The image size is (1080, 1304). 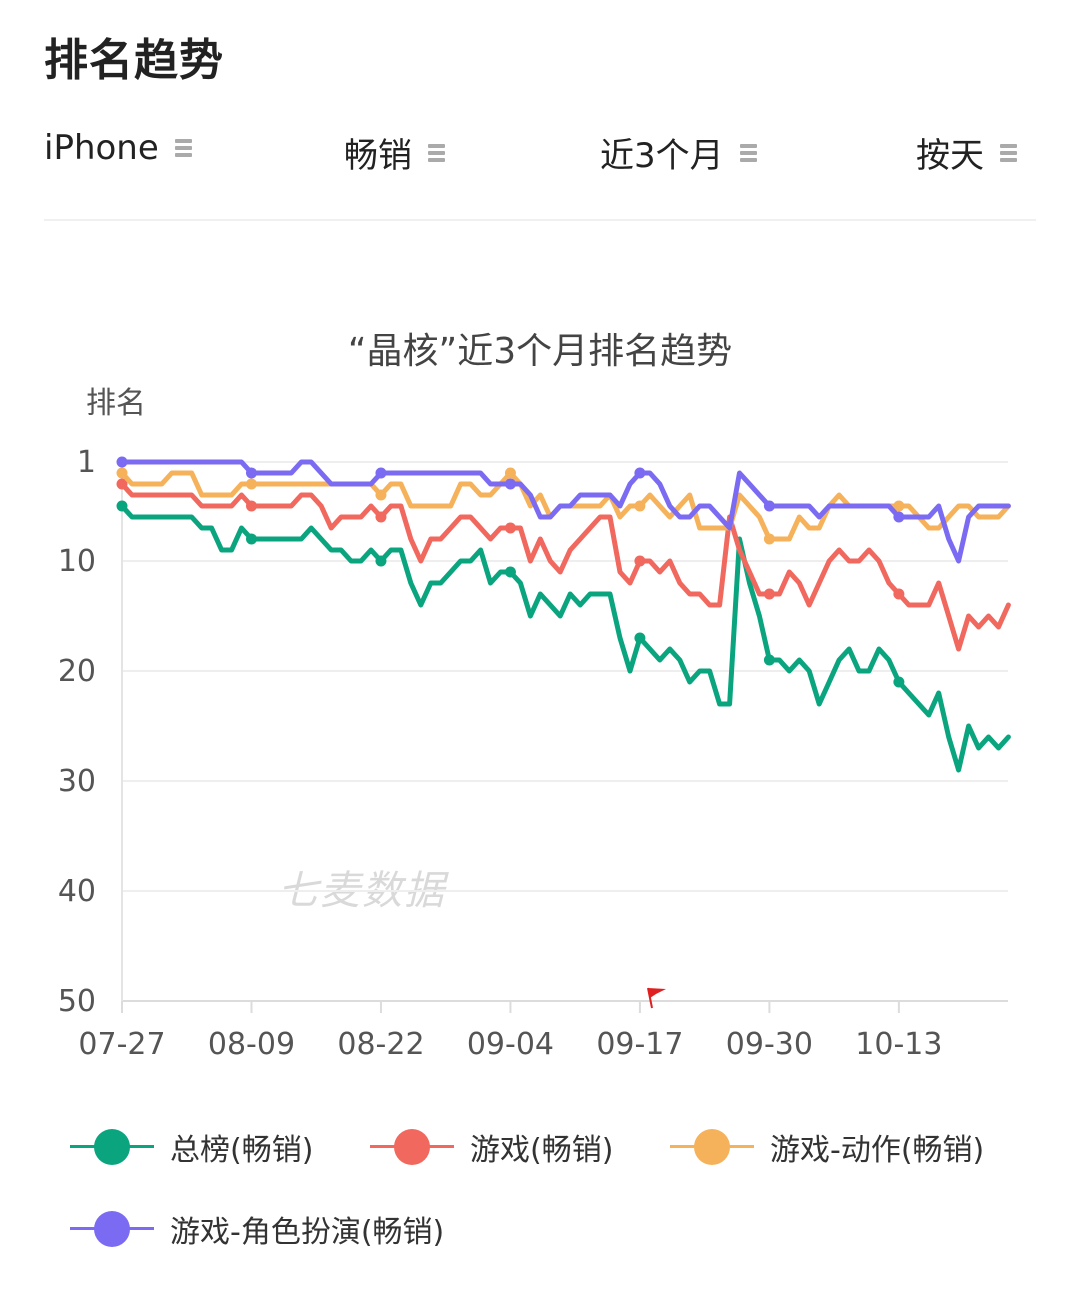 I want to click on legend-item-games-action: 游戏-动作(畅销), so click(x=827, y=1147).